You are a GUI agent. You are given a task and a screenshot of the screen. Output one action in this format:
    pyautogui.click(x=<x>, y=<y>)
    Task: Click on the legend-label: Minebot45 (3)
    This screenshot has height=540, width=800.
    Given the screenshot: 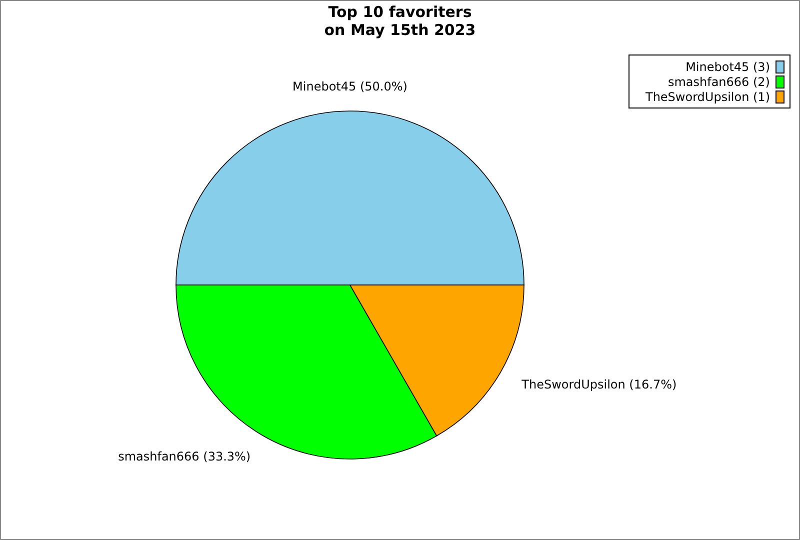 What is the action you would take?
    pyautogui.click(x=728, y=67)
    